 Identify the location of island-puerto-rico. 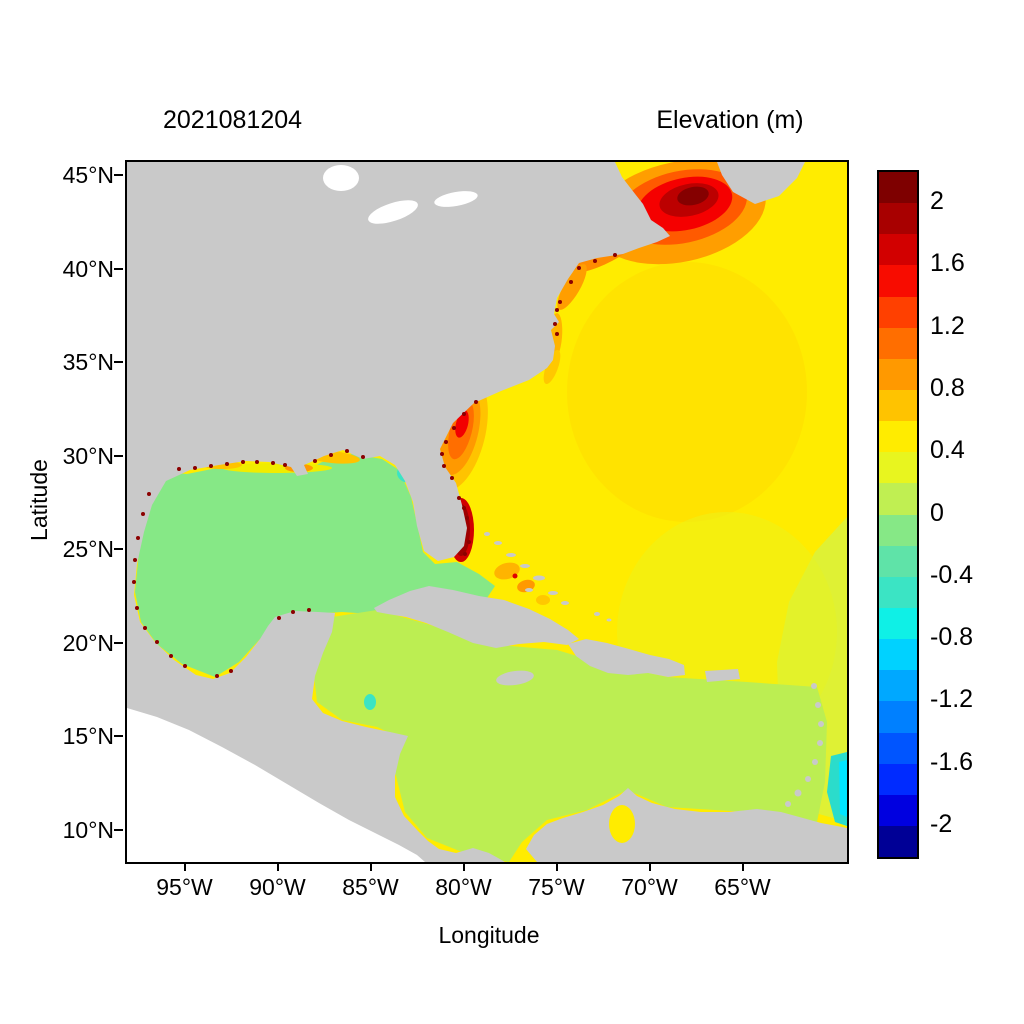
(722, 675).